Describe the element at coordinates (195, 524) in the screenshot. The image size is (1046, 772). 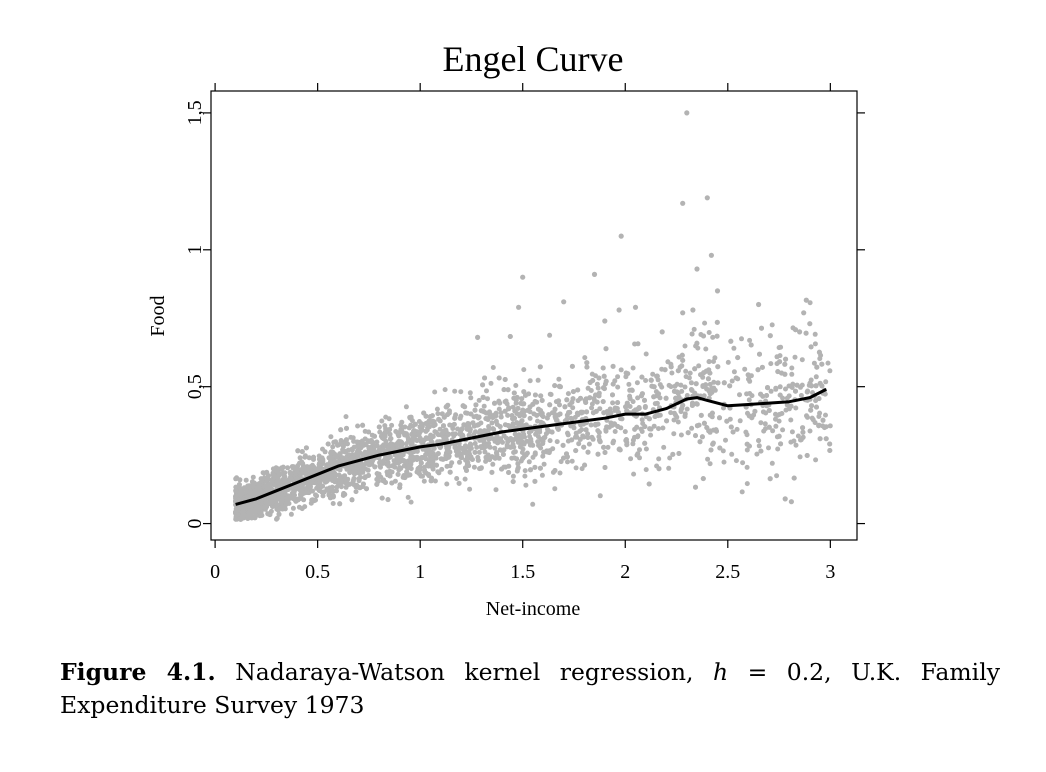
I see `y-tick-label: 0` at that location.